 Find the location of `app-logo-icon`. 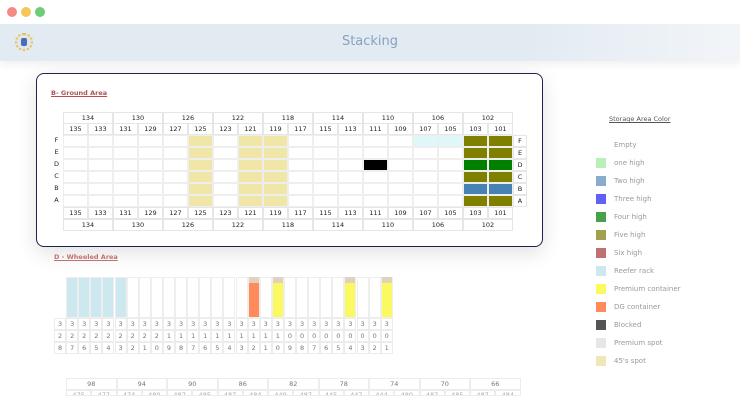

app-logo-icon is located at coordinates (24, 42).